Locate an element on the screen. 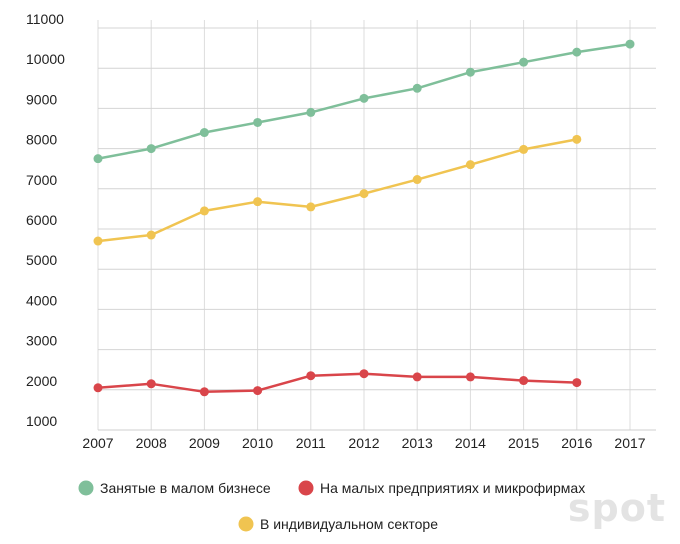 This screenshot has width=680, height=544. x-tick-label: 2013 is located at coordinates (417, 443).